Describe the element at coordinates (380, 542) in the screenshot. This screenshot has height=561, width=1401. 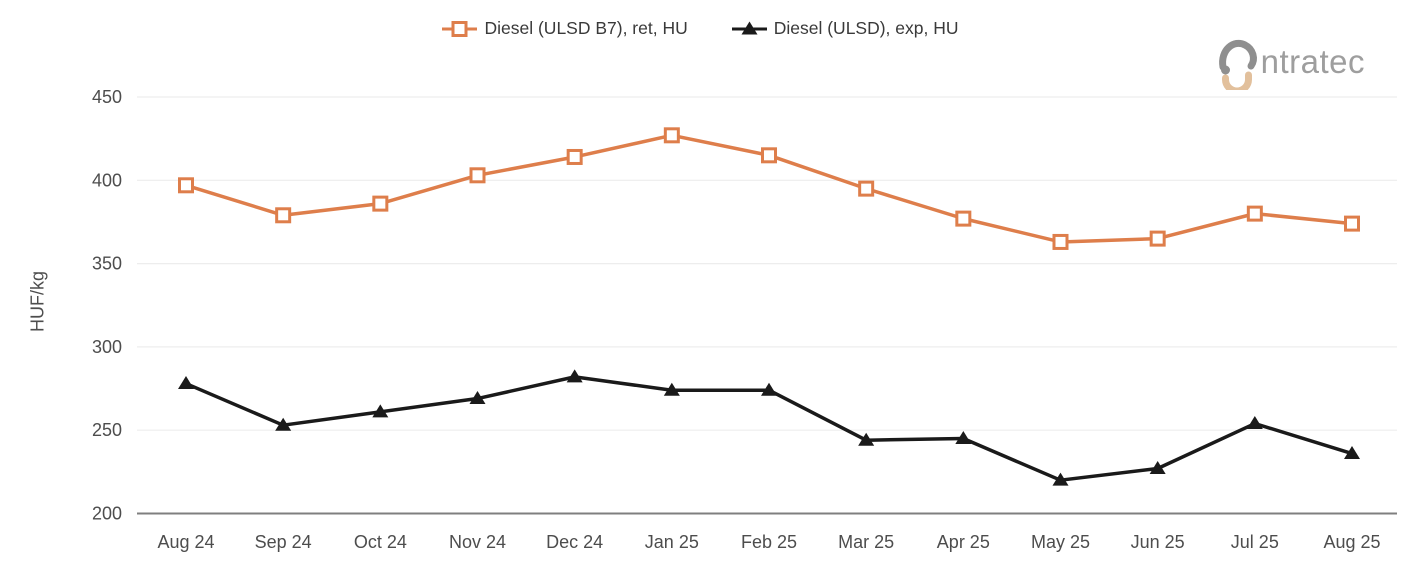
I see `x-tick-label: Oct 24` at that location.